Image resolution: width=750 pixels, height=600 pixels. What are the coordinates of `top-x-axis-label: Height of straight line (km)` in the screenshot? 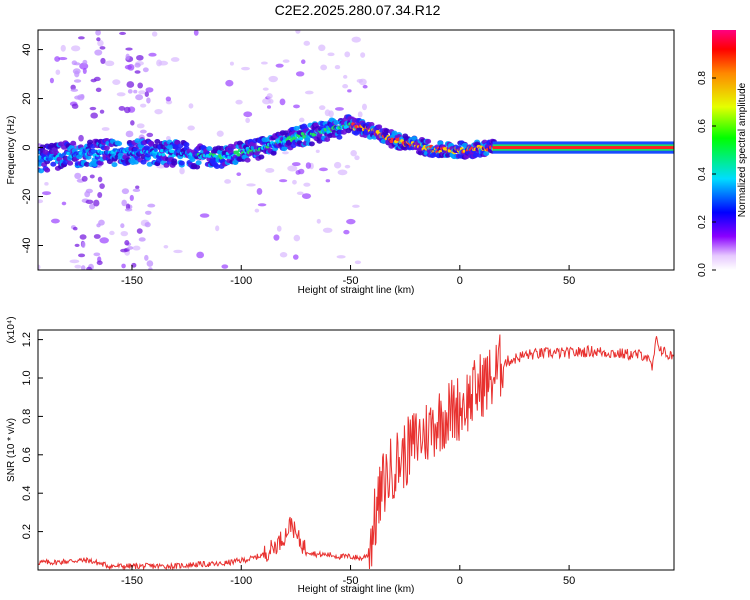 It's located at (356, 290).